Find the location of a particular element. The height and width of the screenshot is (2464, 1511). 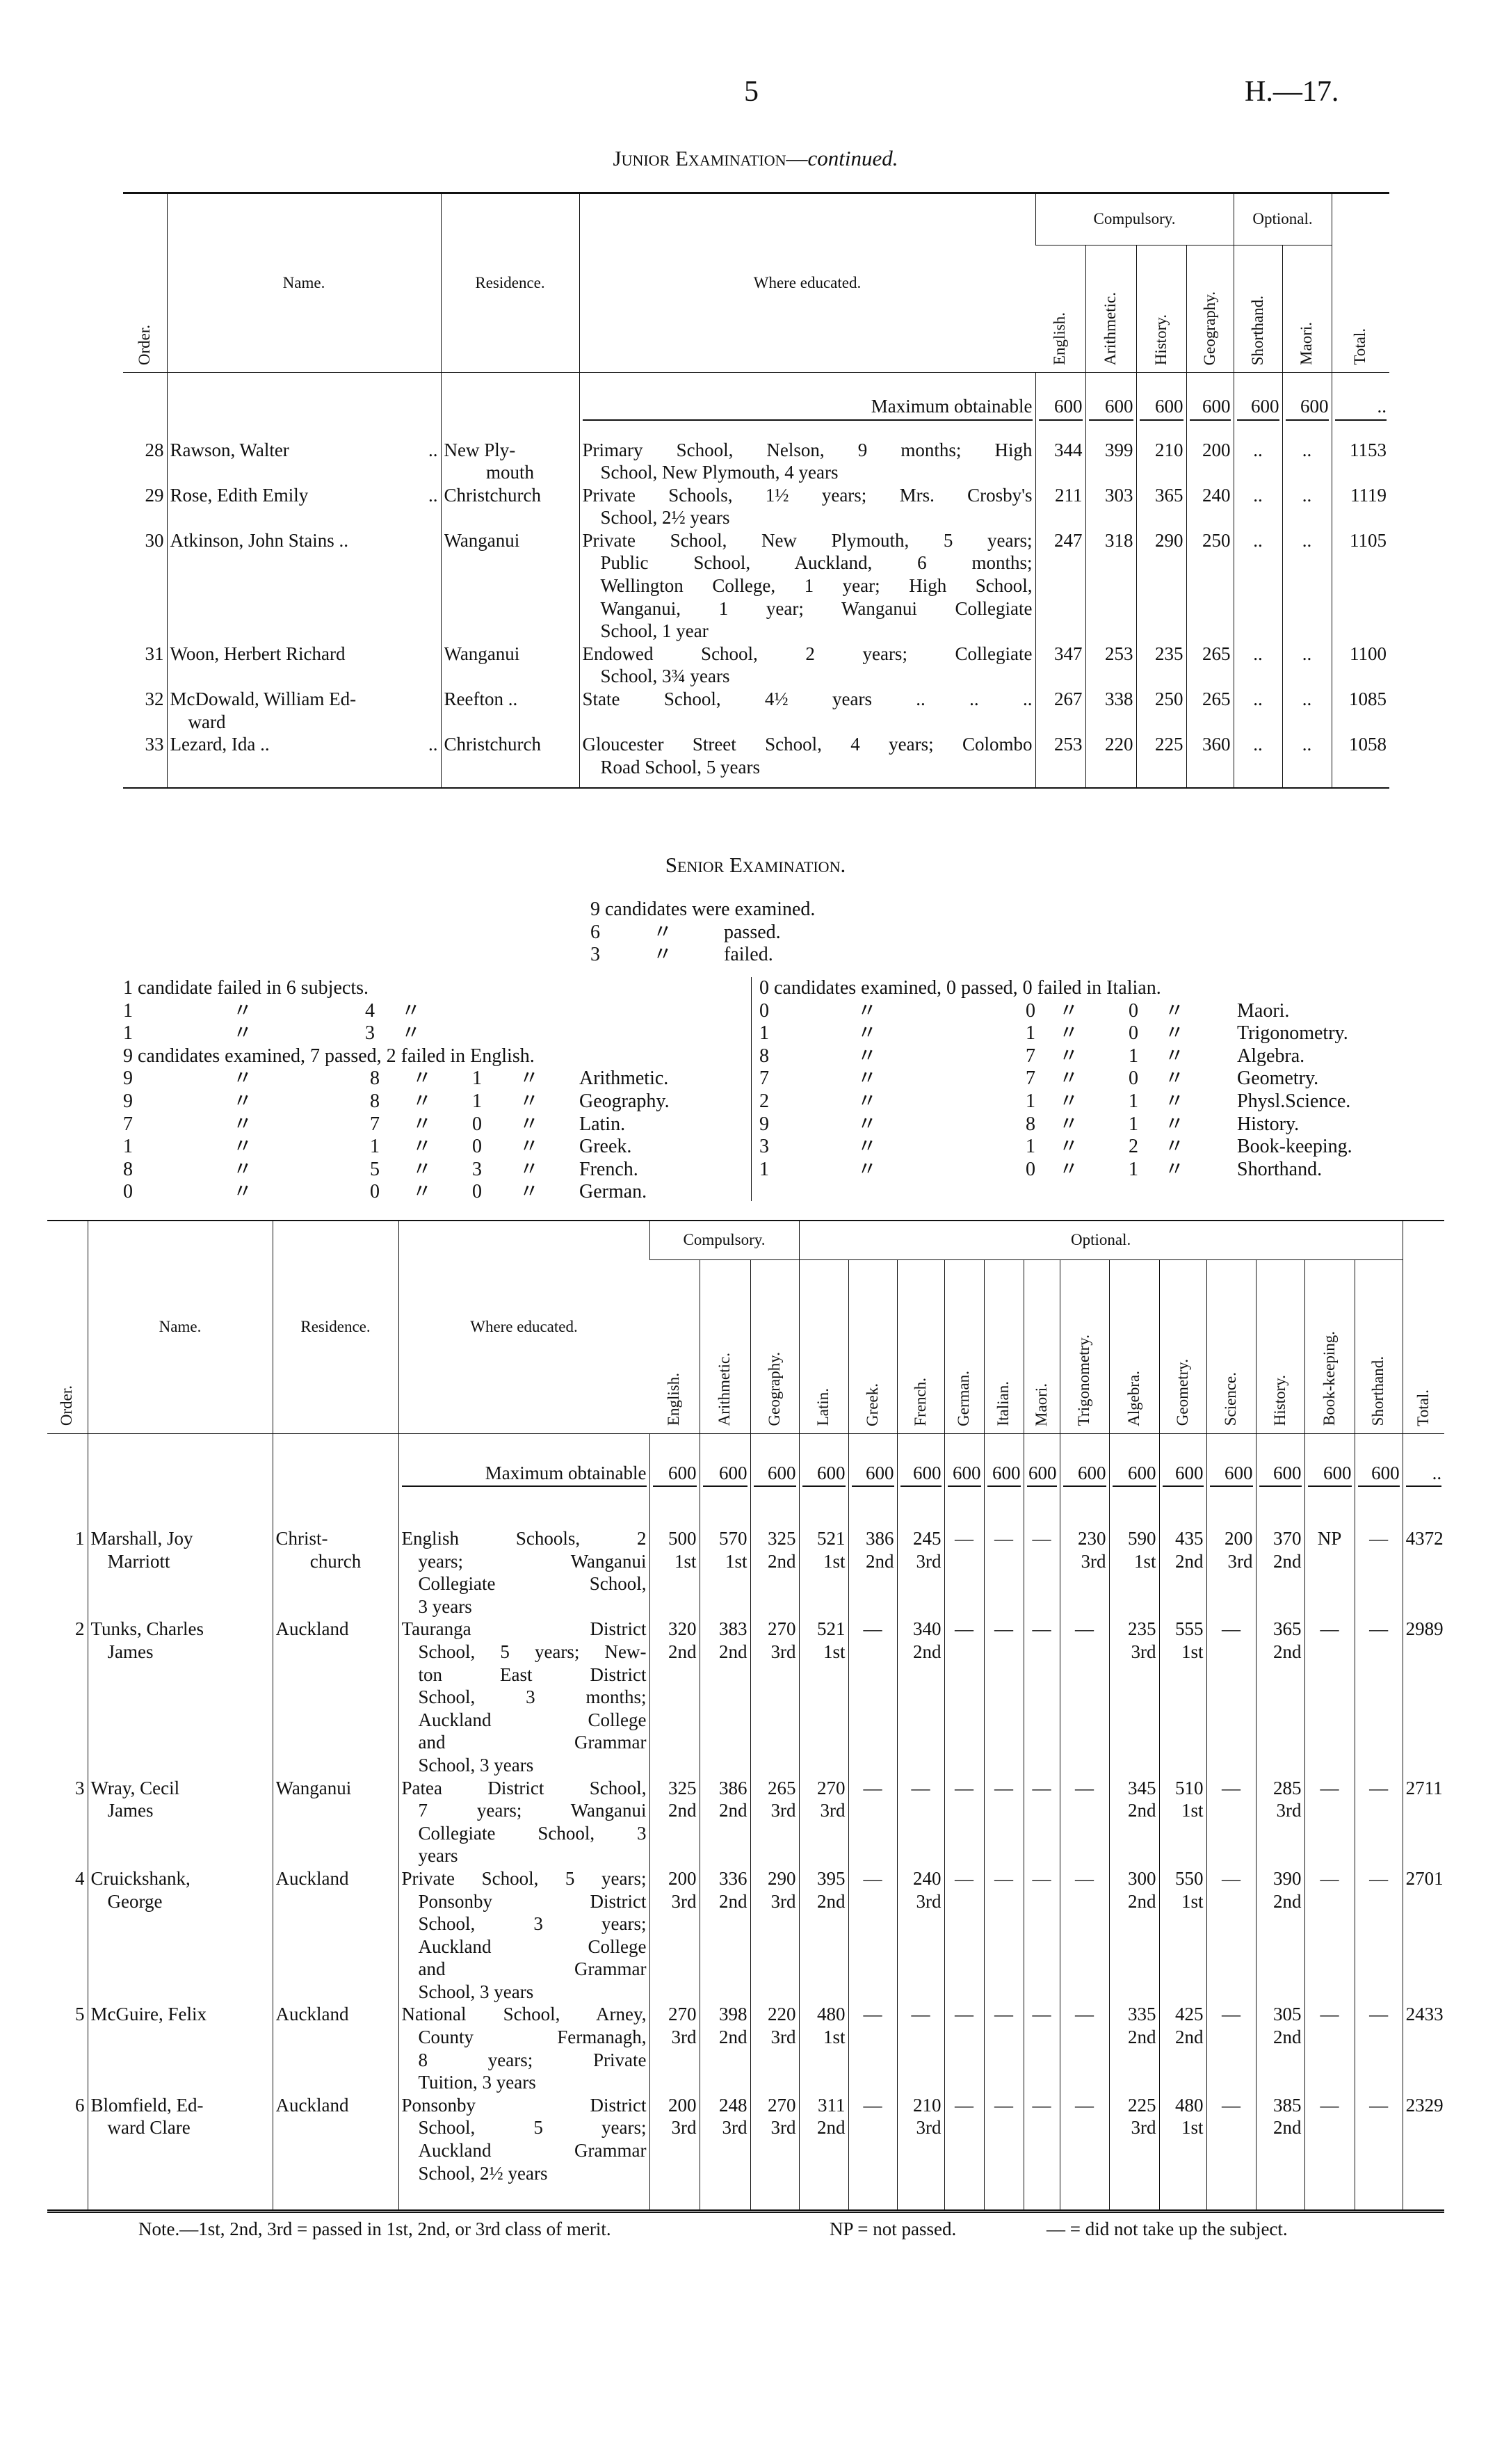

column-header-subject: Geometry. is located at coordinates (1182, 1346).